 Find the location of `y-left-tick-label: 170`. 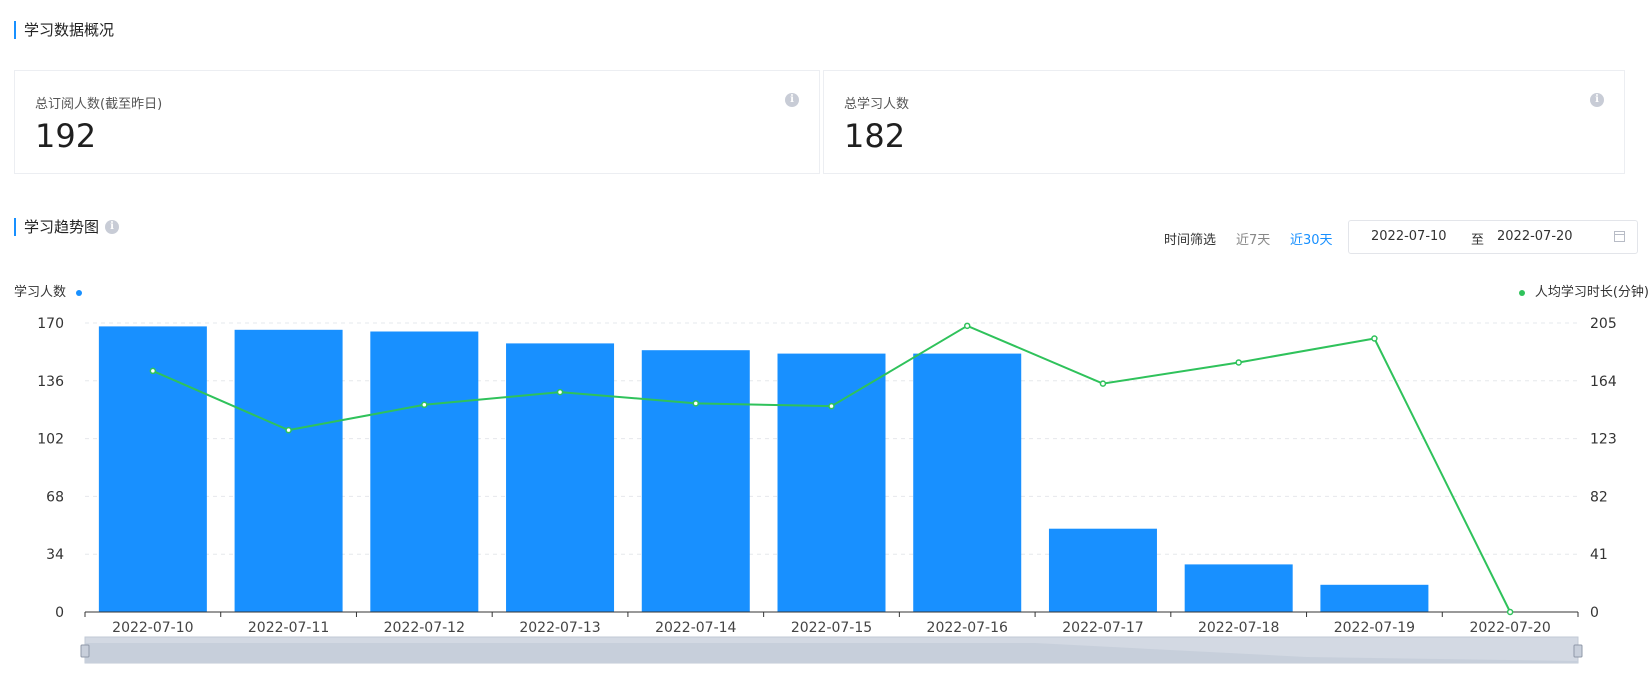

y-left-tick-label: 170 is located at coordinates (50, 324).